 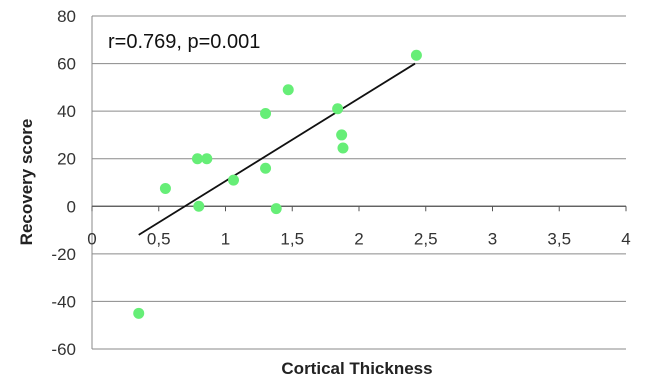 What do you see at coordinates (71, 206) in the screenshot?
I see `y-tick-label: 0` at bounding box center [71, 206].